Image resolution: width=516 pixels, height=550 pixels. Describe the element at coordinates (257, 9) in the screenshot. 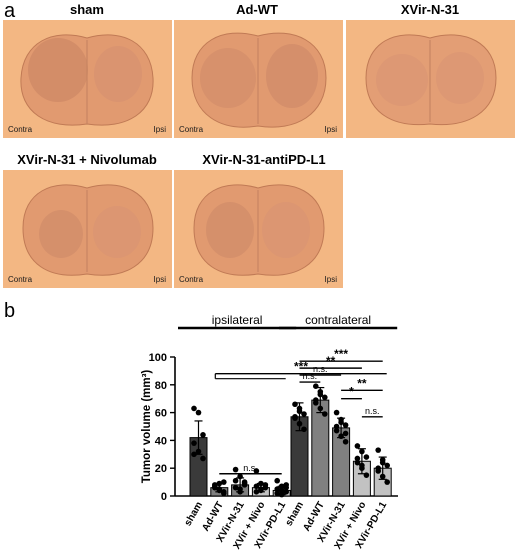

I see `slice-title-2: Ad-WT` at that location.